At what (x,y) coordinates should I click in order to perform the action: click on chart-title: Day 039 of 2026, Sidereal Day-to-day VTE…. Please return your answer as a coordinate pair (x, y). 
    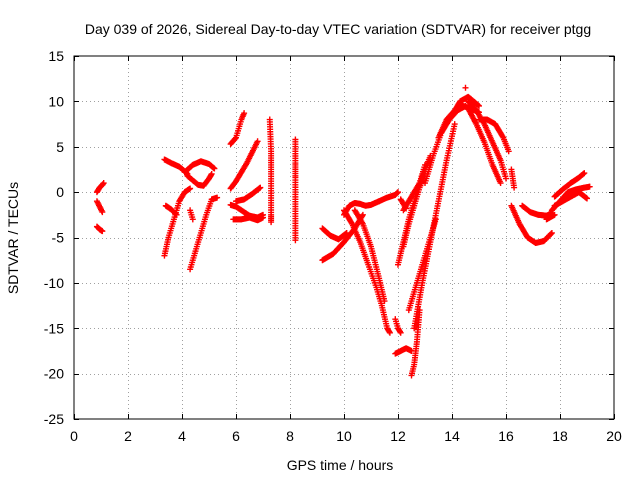
    Looking at the image, I should click on (338, 29).